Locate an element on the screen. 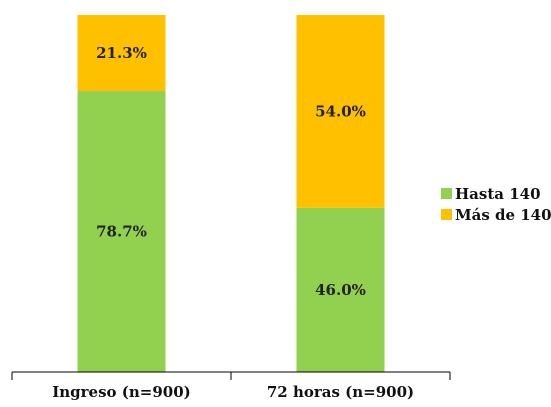 This screenshot has width=551, height=407. legend-label: Hasta 140 is located at coordinates (498, 194).